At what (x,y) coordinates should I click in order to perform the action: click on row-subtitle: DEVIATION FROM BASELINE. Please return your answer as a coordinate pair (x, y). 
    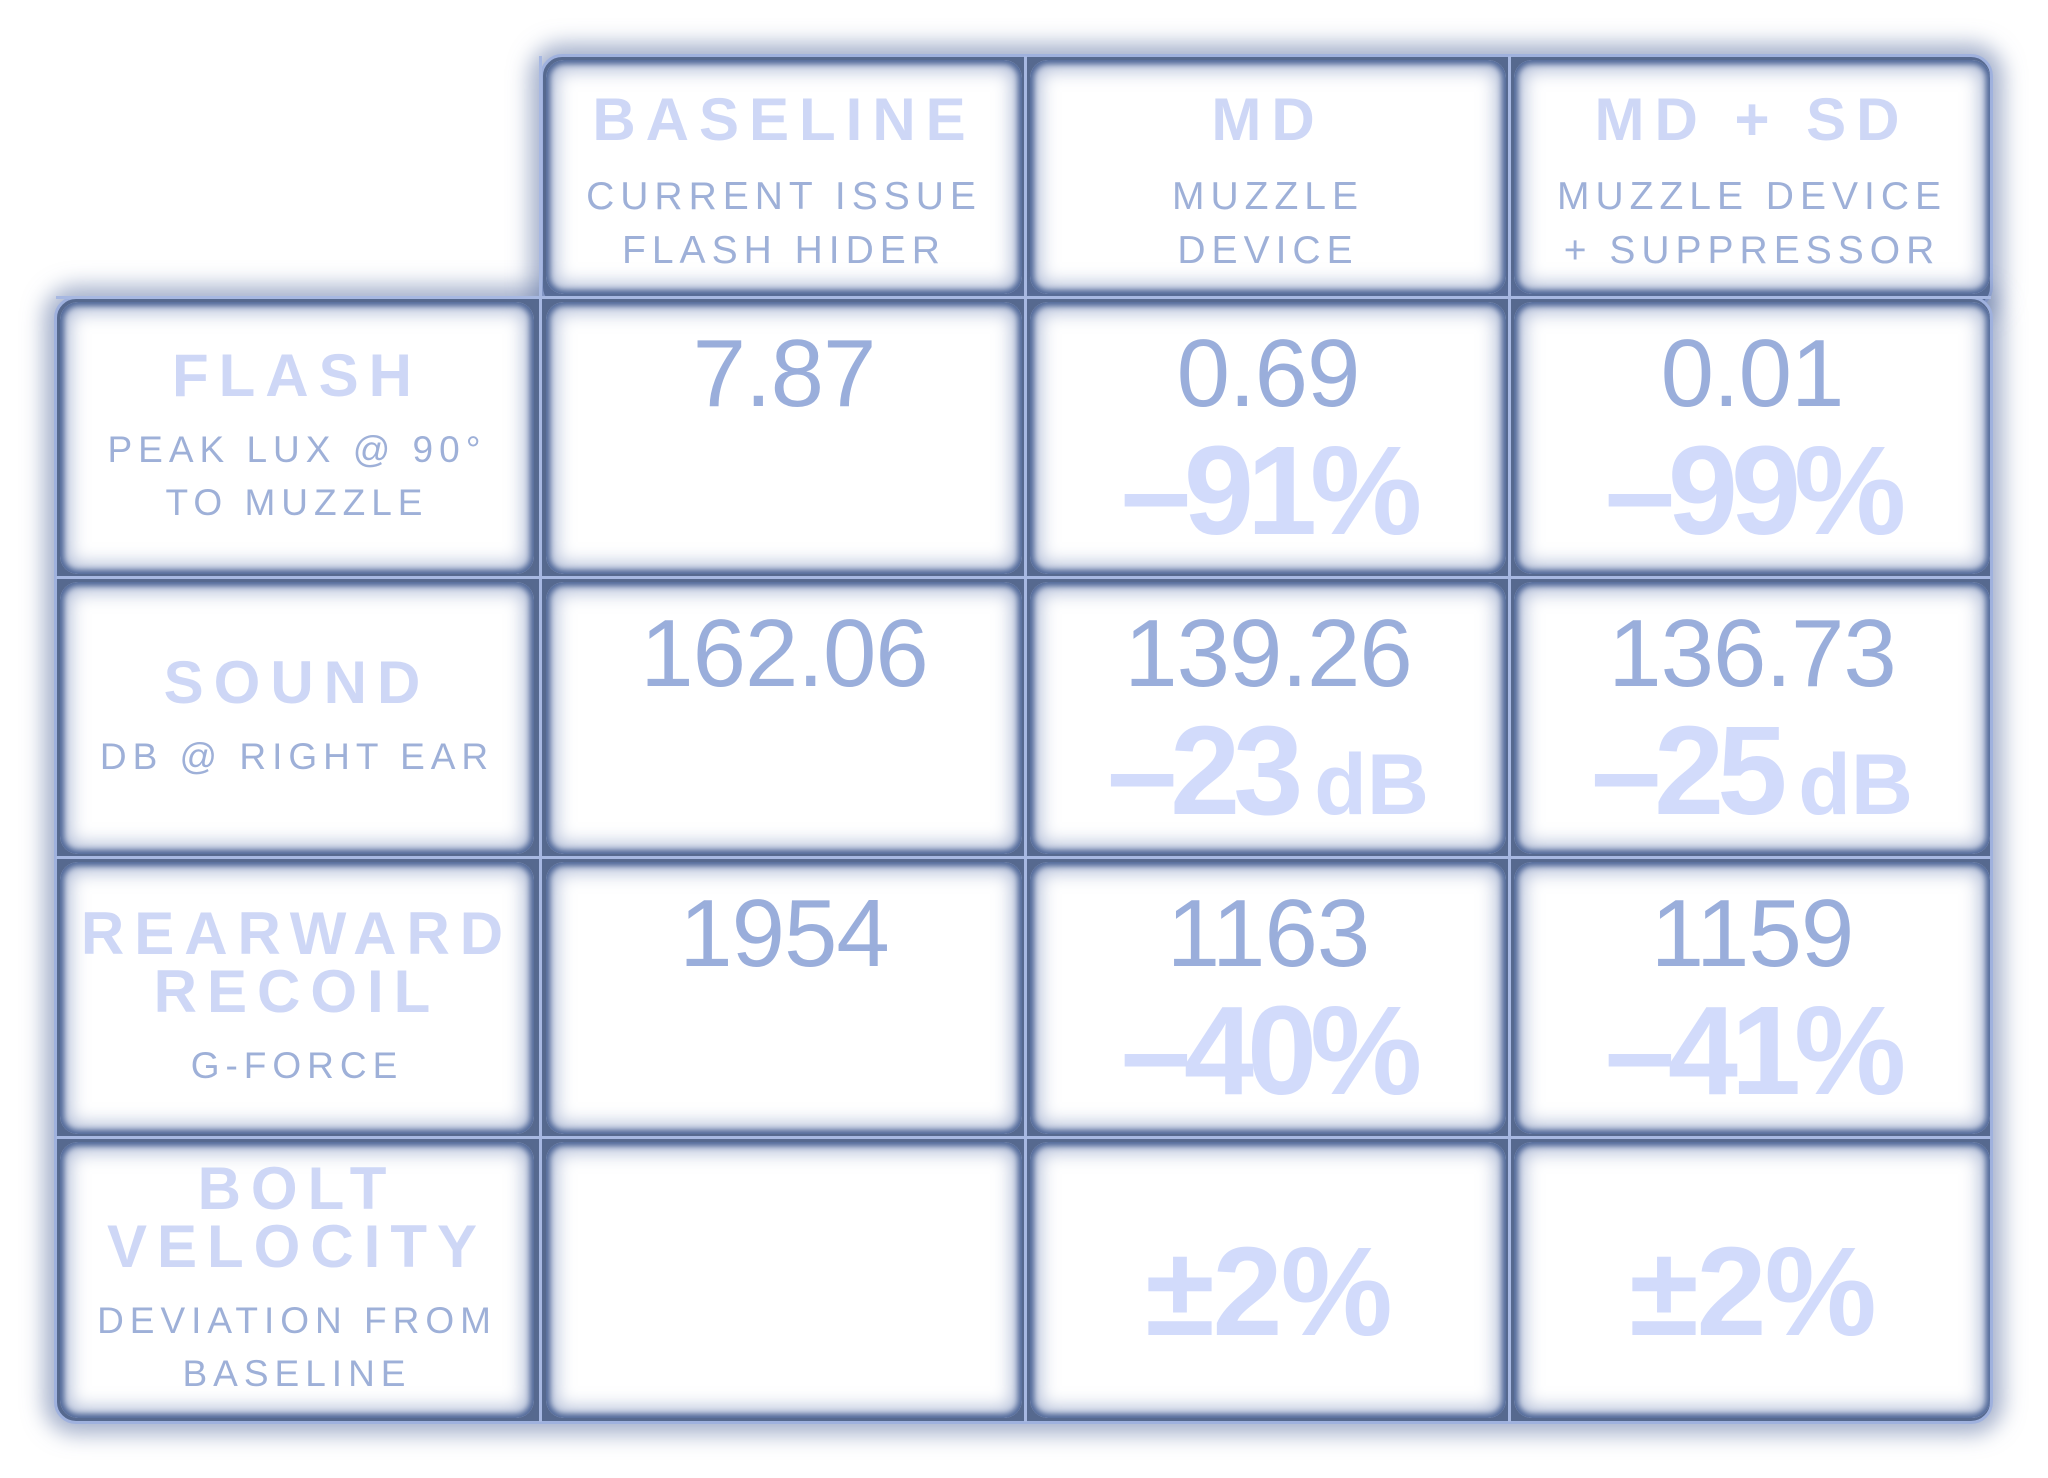
    Looking at the image, I should click on (297, 1347).